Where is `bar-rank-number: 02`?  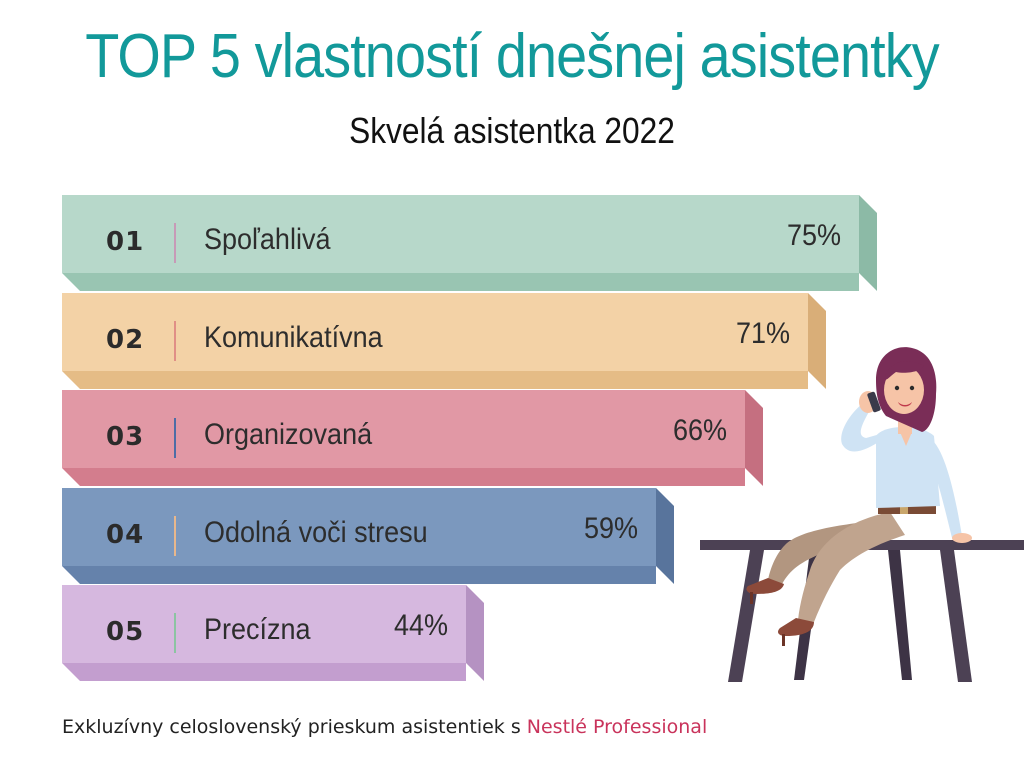 bar-rank-number: 02 is located at coordinates (125, 340).